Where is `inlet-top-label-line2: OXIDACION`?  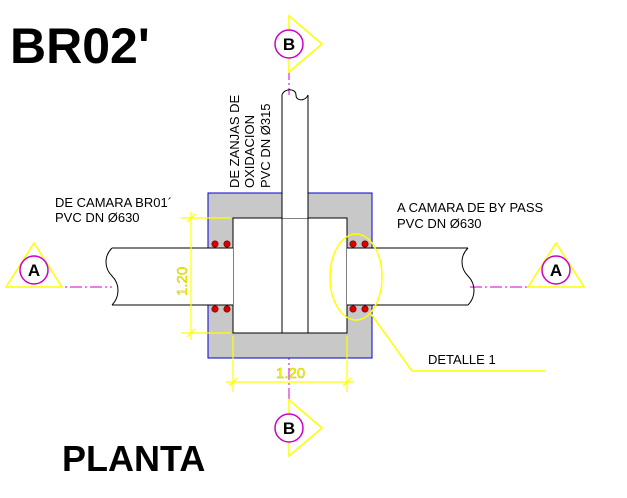
inlet-top-label-line2: OXIDACION is located at coordinates (249, 151).